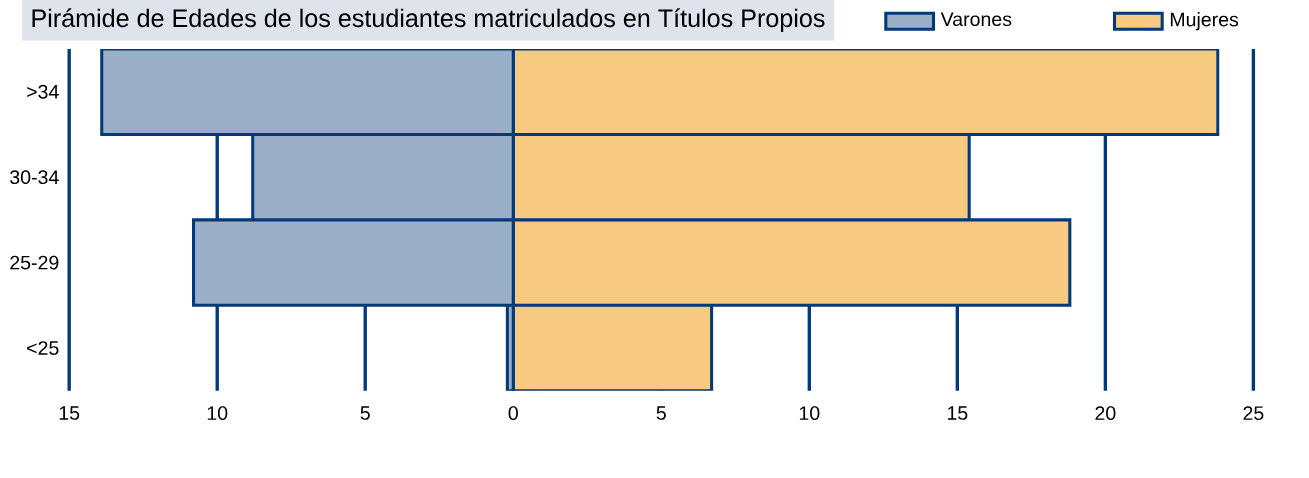  What do you see at coordinates (428, 20) in the screenshot?
I see `chart-title: Pirámide de Edades de los estudiantes matriculados en Títulos Propios` at bounding box center [428, 20].